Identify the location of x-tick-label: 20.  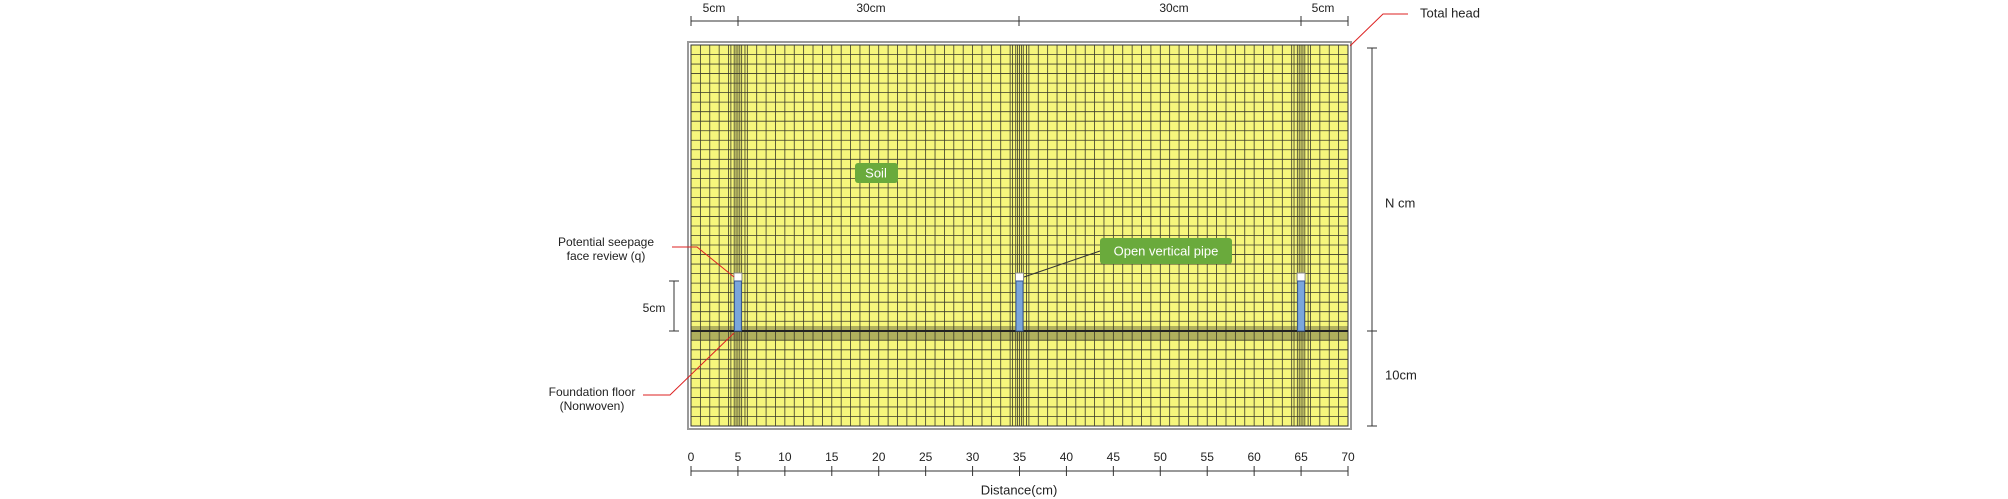
(879, 457).